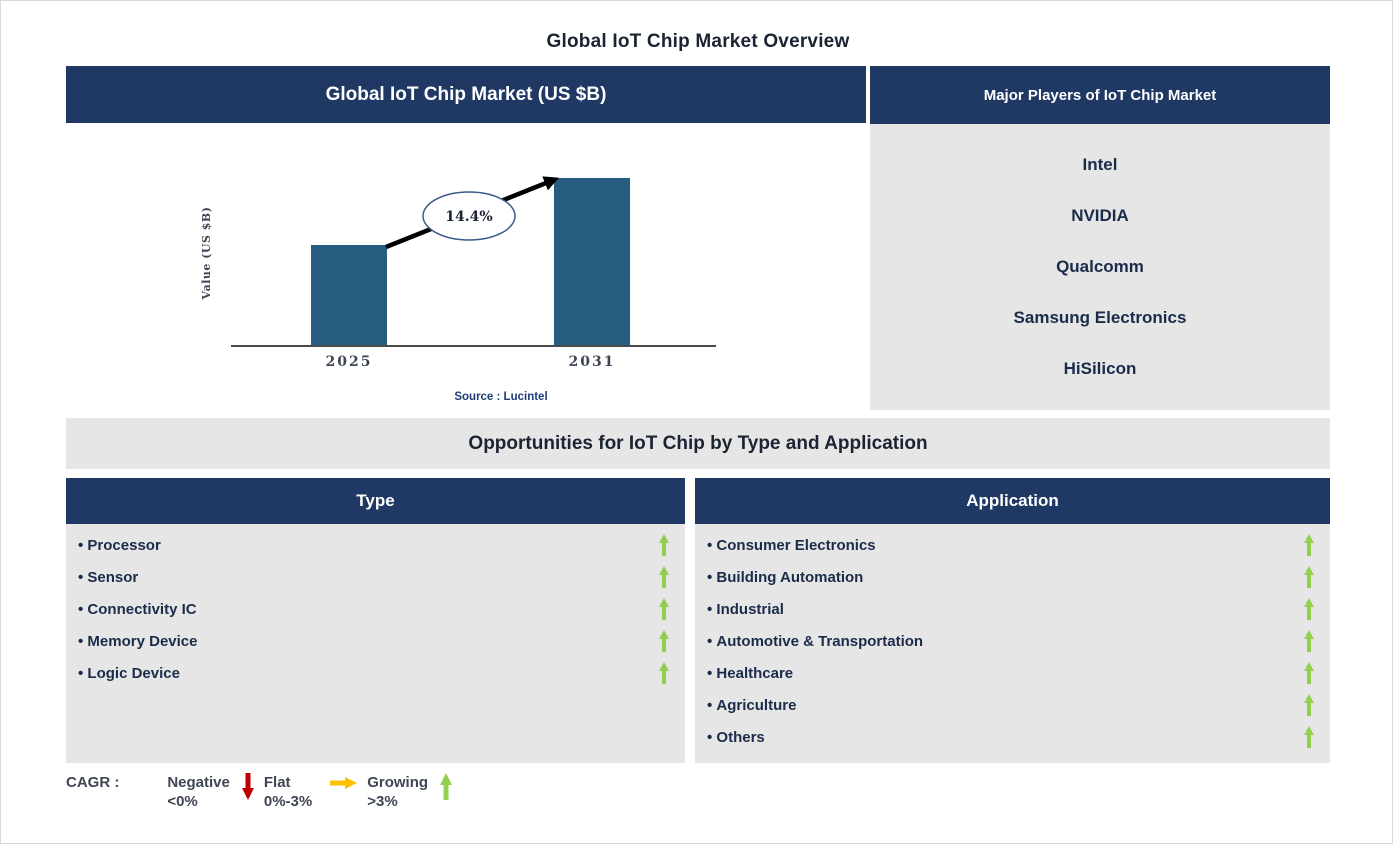 This screenshot has width=1393, height=844. What do you see at coordinates (592, 362) in the screenshot?
I see `x-tick-2031: 2031` at bounding box center [592, 362].